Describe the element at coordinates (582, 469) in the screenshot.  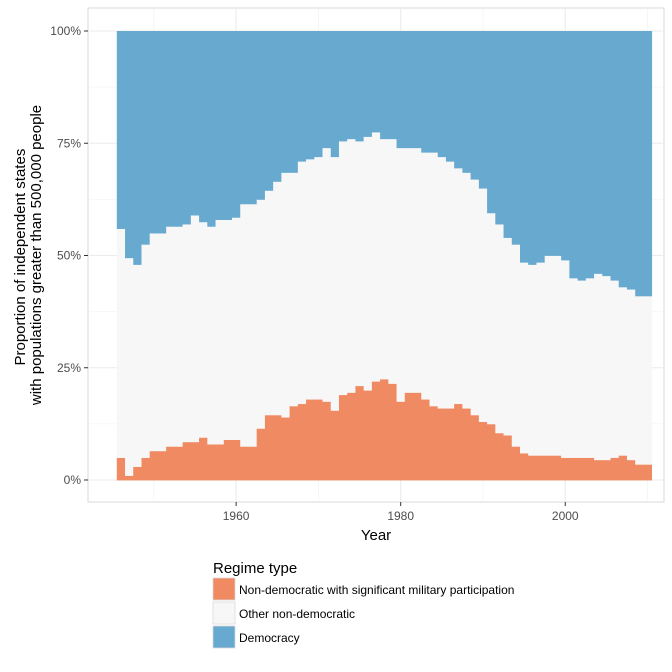
I see `column-military-2002` at that location.